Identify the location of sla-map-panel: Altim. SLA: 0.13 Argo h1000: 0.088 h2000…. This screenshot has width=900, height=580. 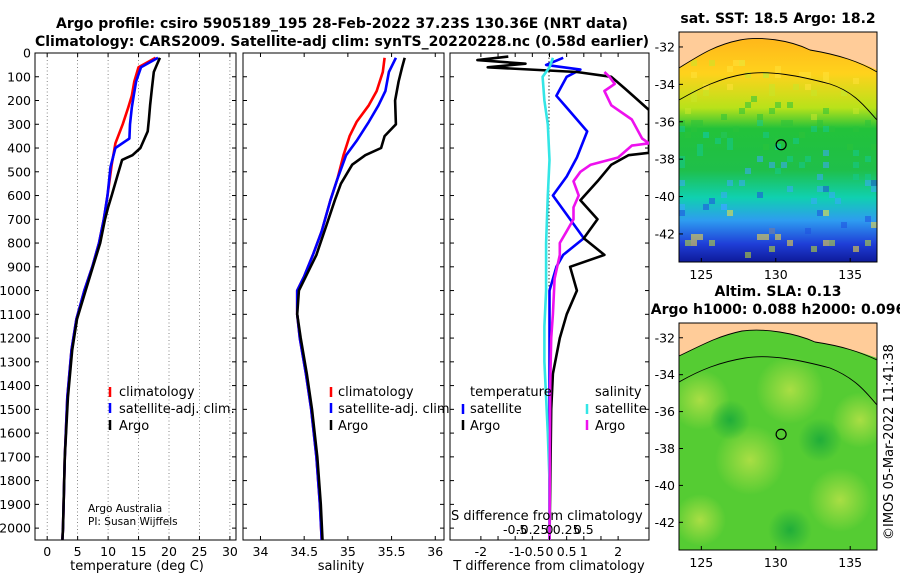
(775, 427).